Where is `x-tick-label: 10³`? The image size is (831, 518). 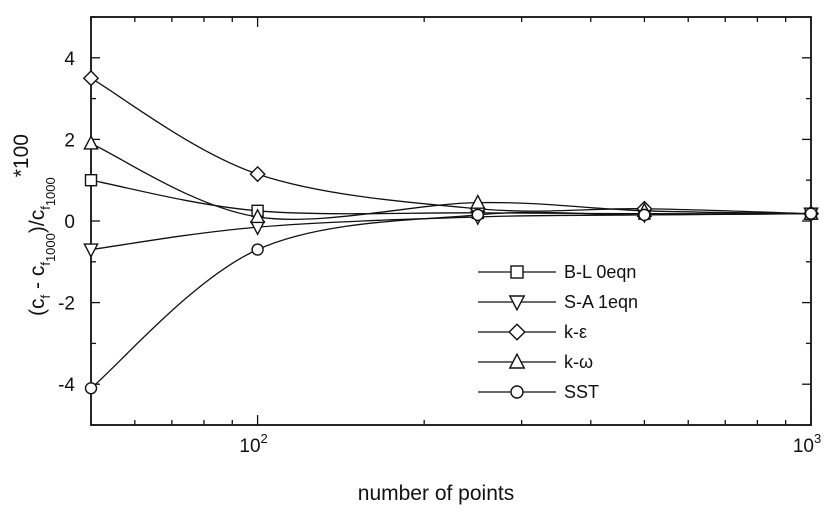
x-tick-label: 10³ is located at coordinates (807, 444).